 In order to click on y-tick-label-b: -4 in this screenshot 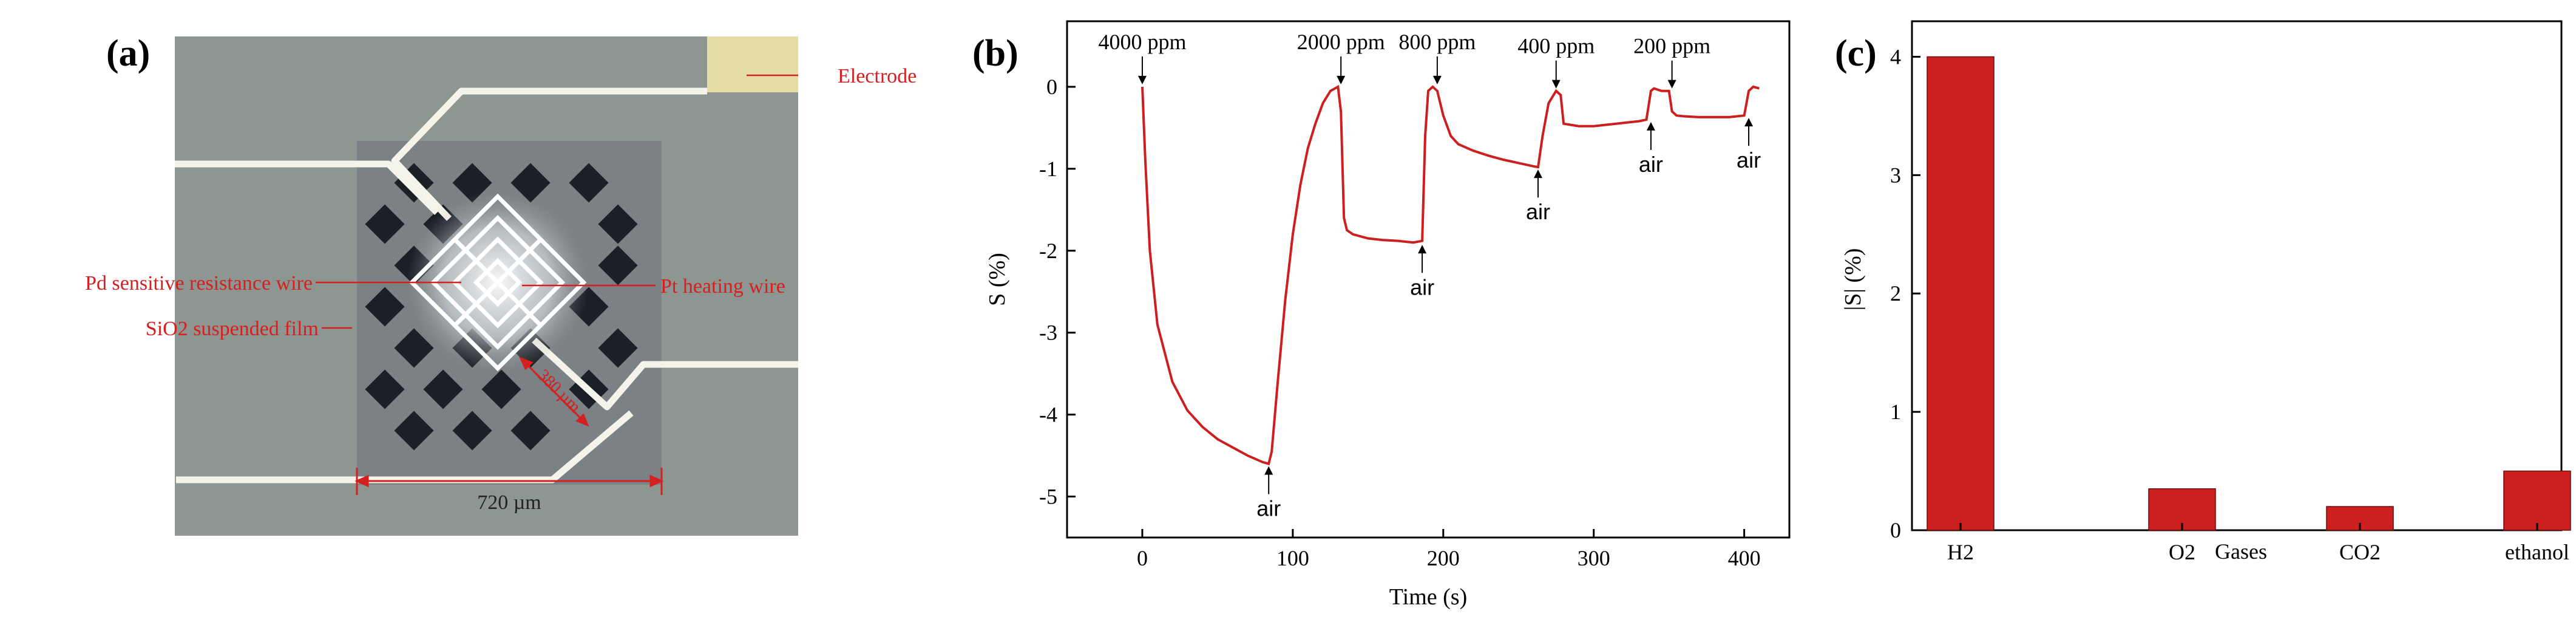, I will do `click(1048, 415)`.